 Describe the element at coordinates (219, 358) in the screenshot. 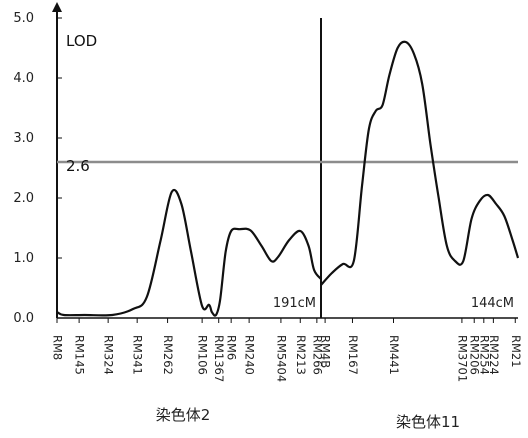

I see `marker-label: RM1367` at that location.